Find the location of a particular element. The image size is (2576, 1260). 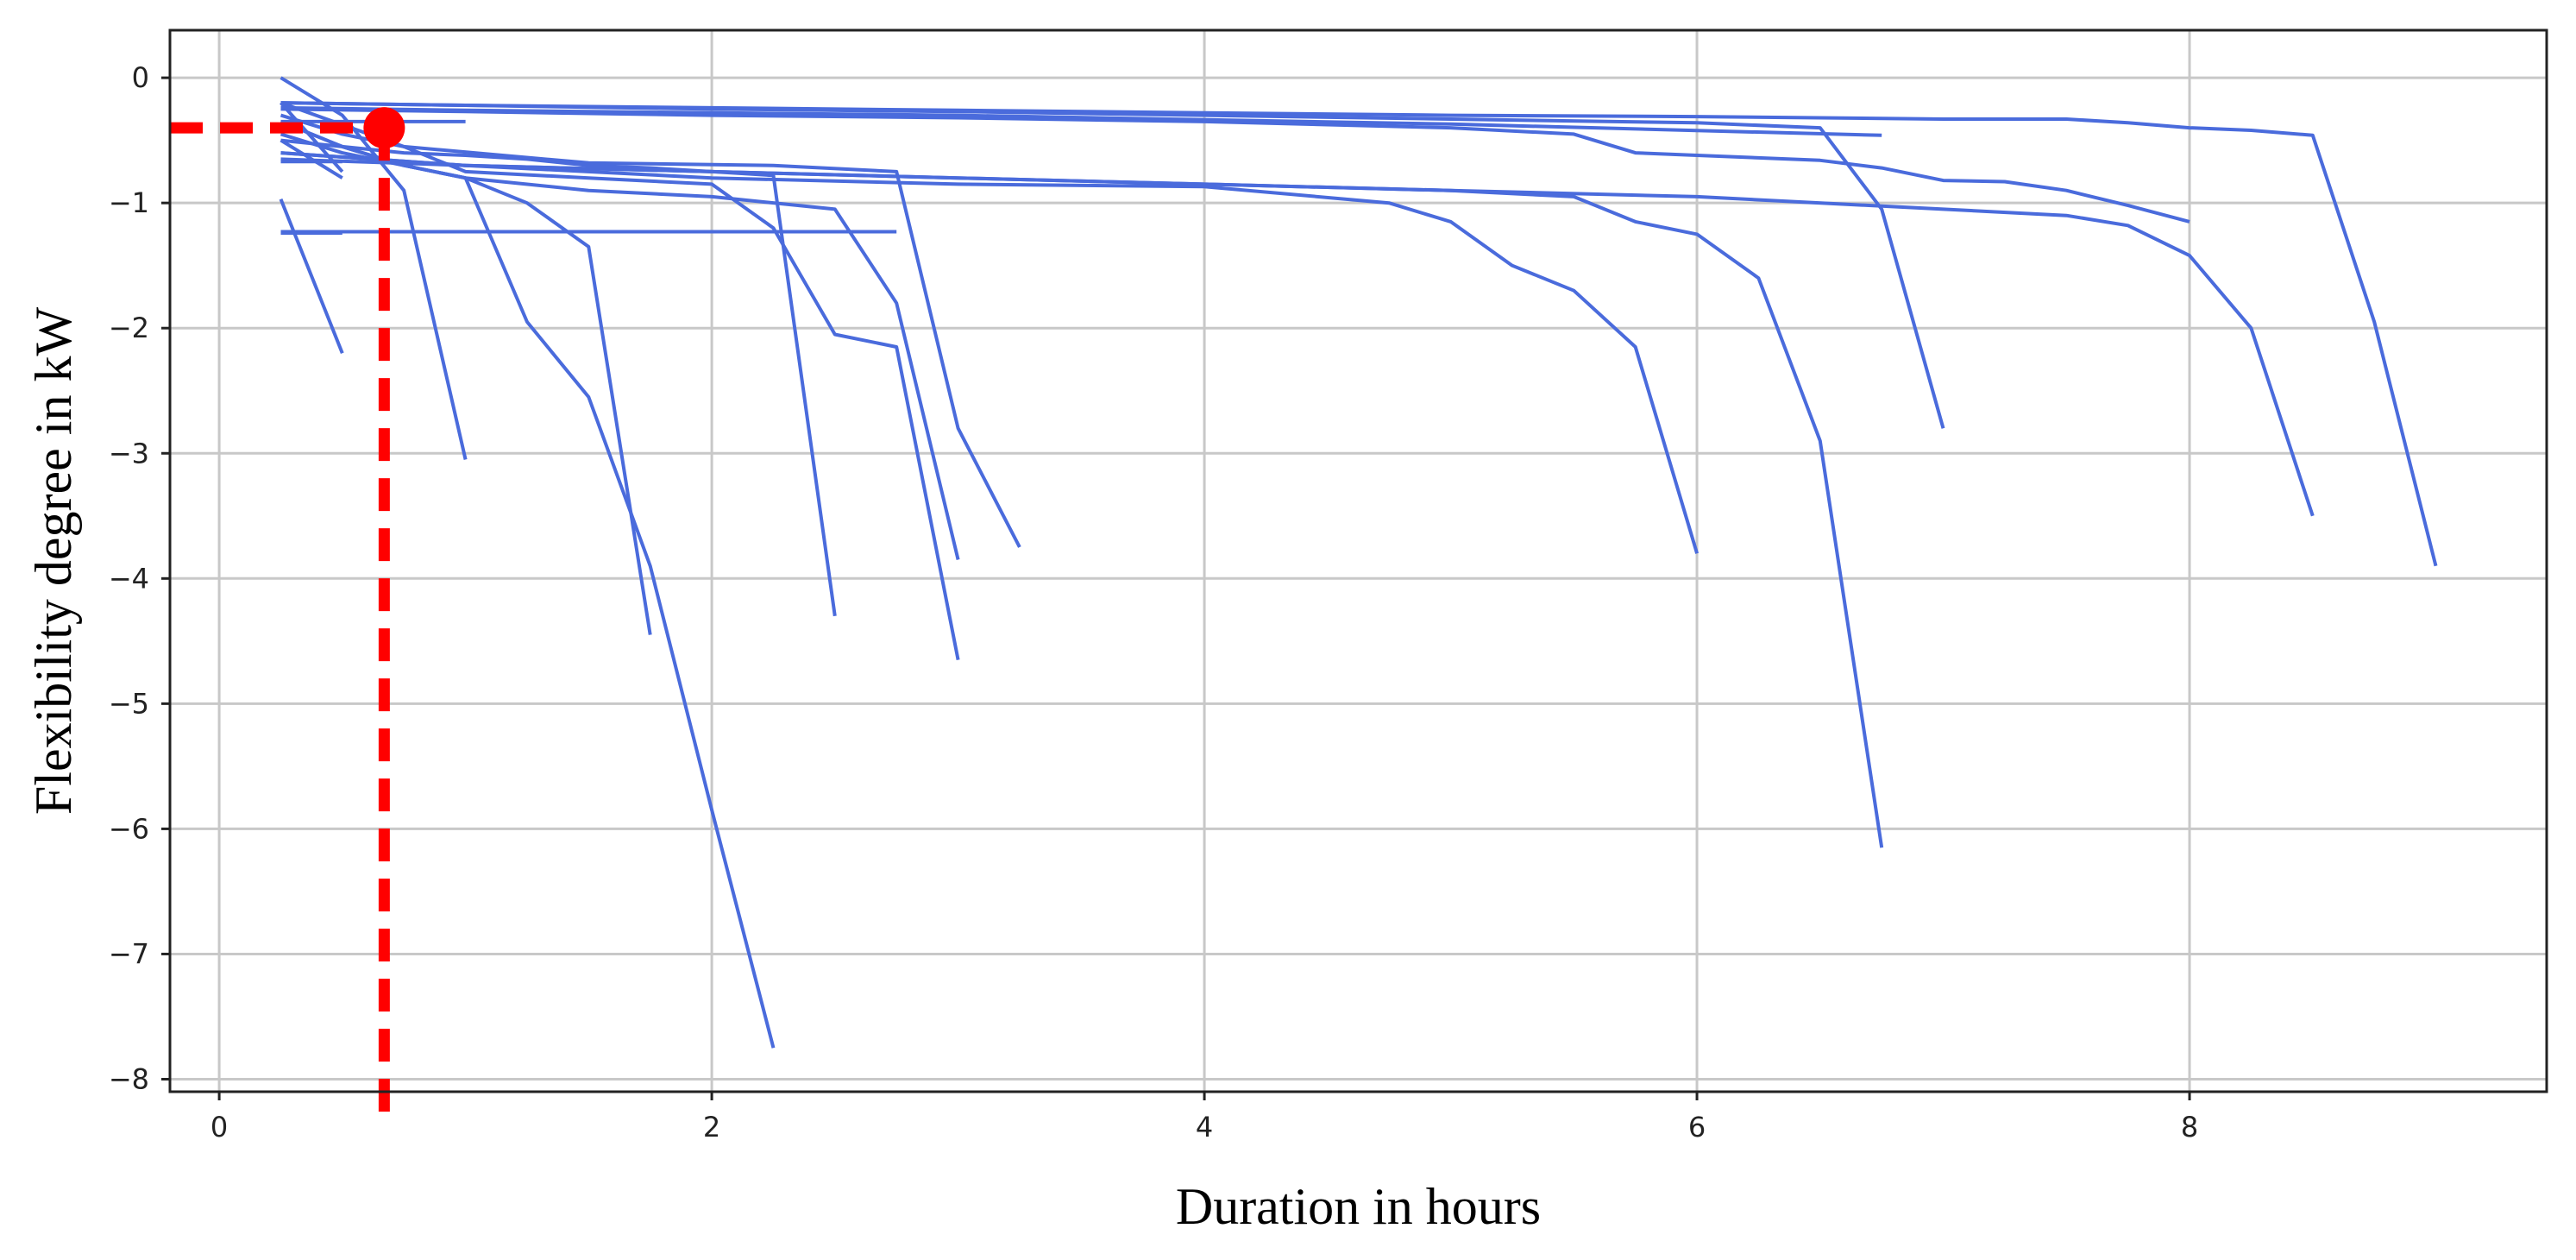

y-tick-label: −3 is located at coordinates (129, 453).